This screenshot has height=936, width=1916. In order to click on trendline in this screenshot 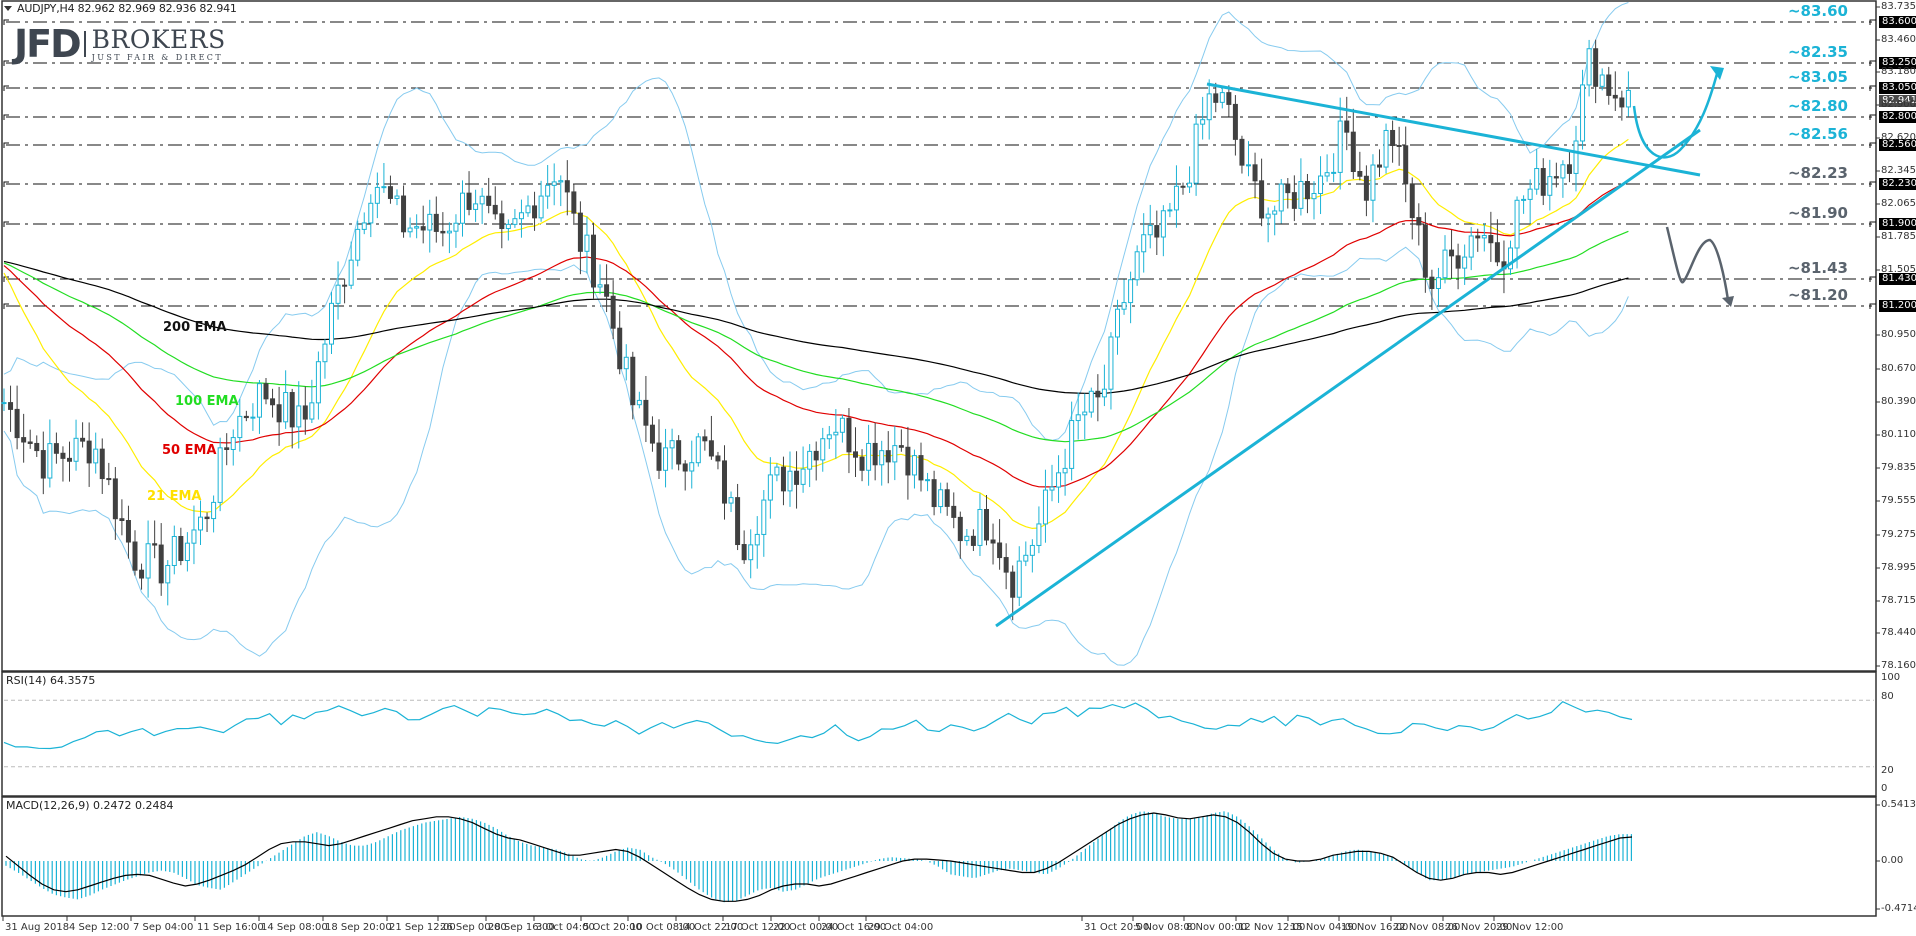, I will do `click(1453, 129)`.